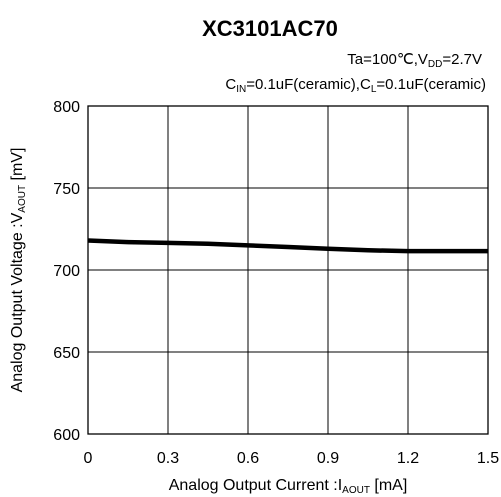  I want to click on cond-cl-val: =0.1uF(ceramic), so click(431, 84).